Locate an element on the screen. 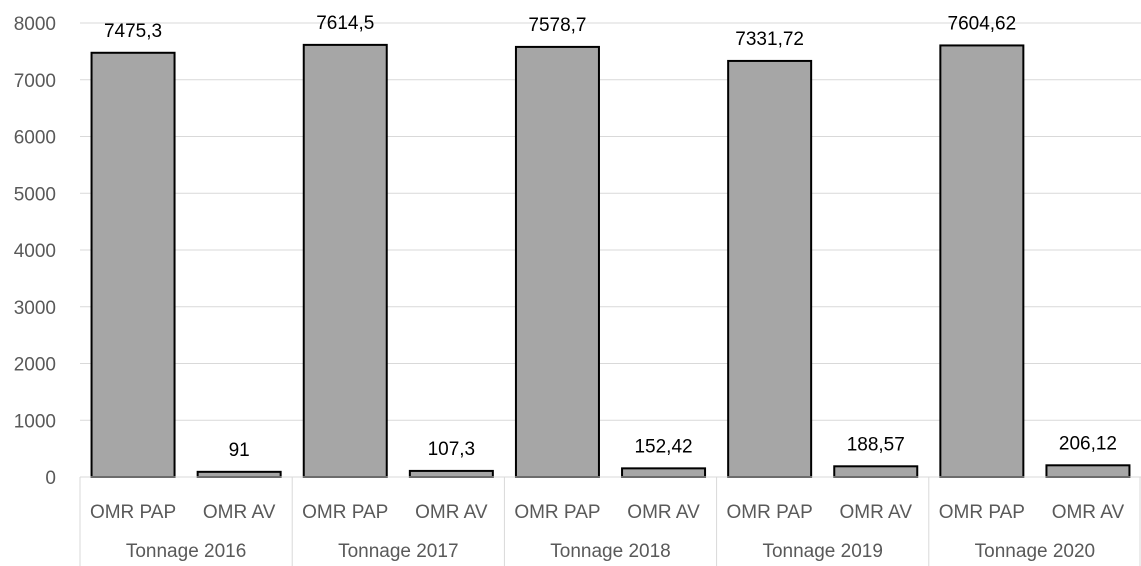 The width and height of the screenshot is (1141, 566). y-tick-label: 8000 is located at coordinates (35, 24).